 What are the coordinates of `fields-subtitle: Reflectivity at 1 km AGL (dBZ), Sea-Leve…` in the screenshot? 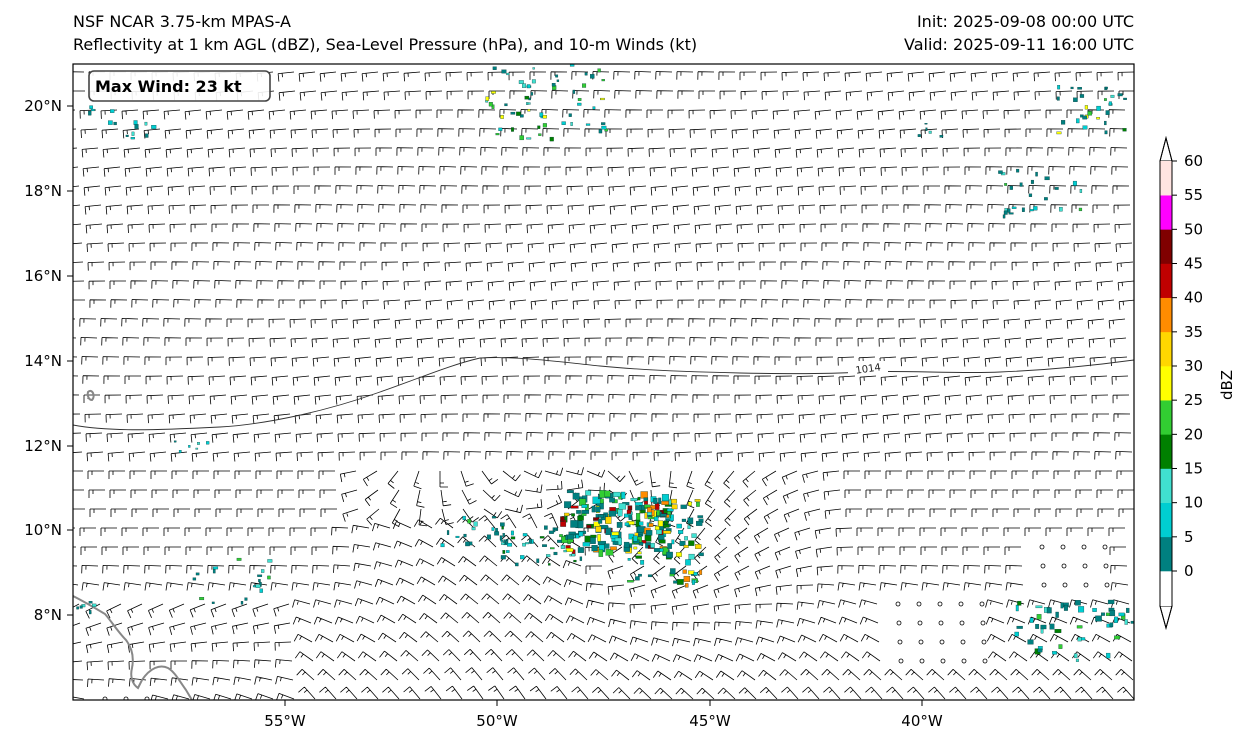 It's located at (385, 44).